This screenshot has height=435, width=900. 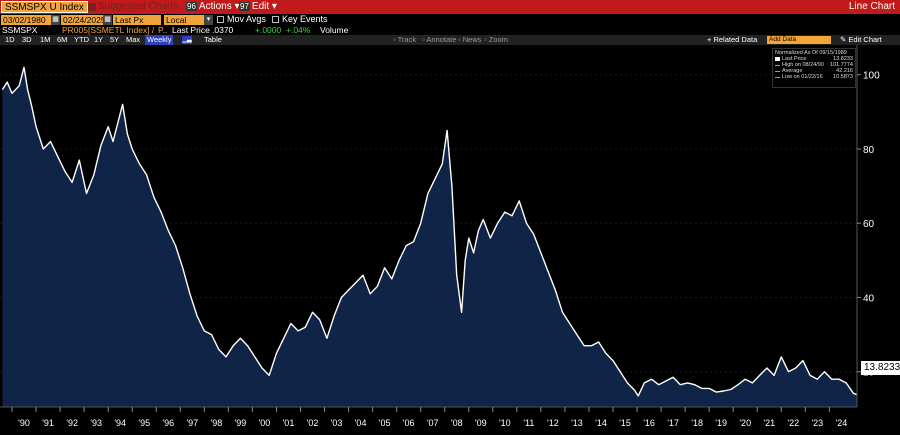 I want to click on actions-menu: 96 Actions ▾, so click(x=213, y=6).